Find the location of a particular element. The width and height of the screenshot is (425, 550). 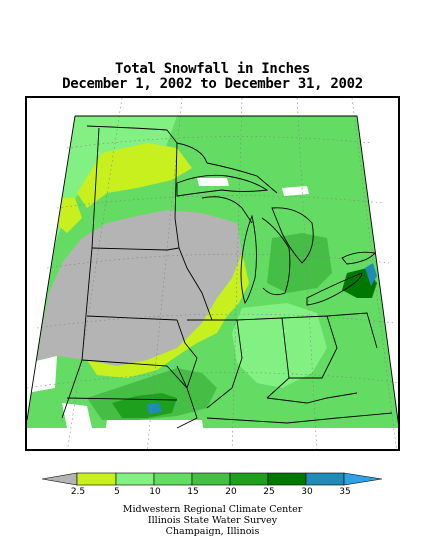

region-grey-margin-yellow is located at coordinates (168, 315).